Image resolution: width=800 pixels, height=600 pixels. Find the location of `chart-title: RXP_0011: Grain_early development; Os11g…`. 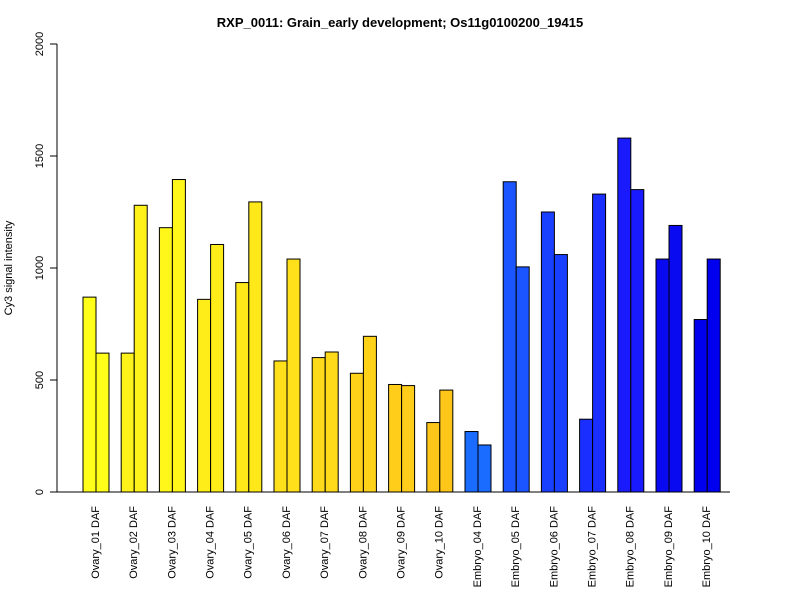

chart-title: RXP_0011: Grain_early development; Os11g… is located at coordinates (400, 22).